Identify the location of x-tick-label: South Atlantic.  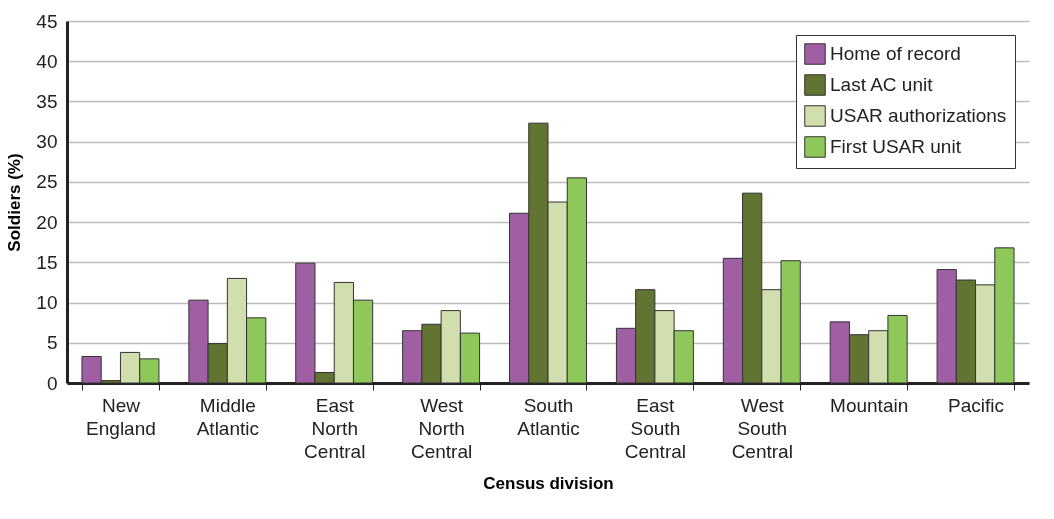
(548, 416).